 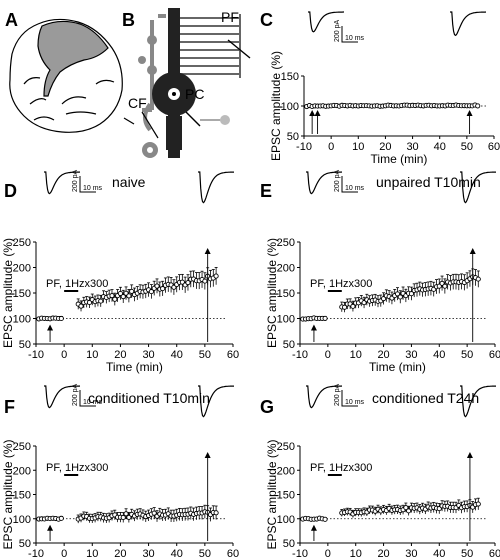 I want to click on panel-letter: C, so click(x=266, y=20).